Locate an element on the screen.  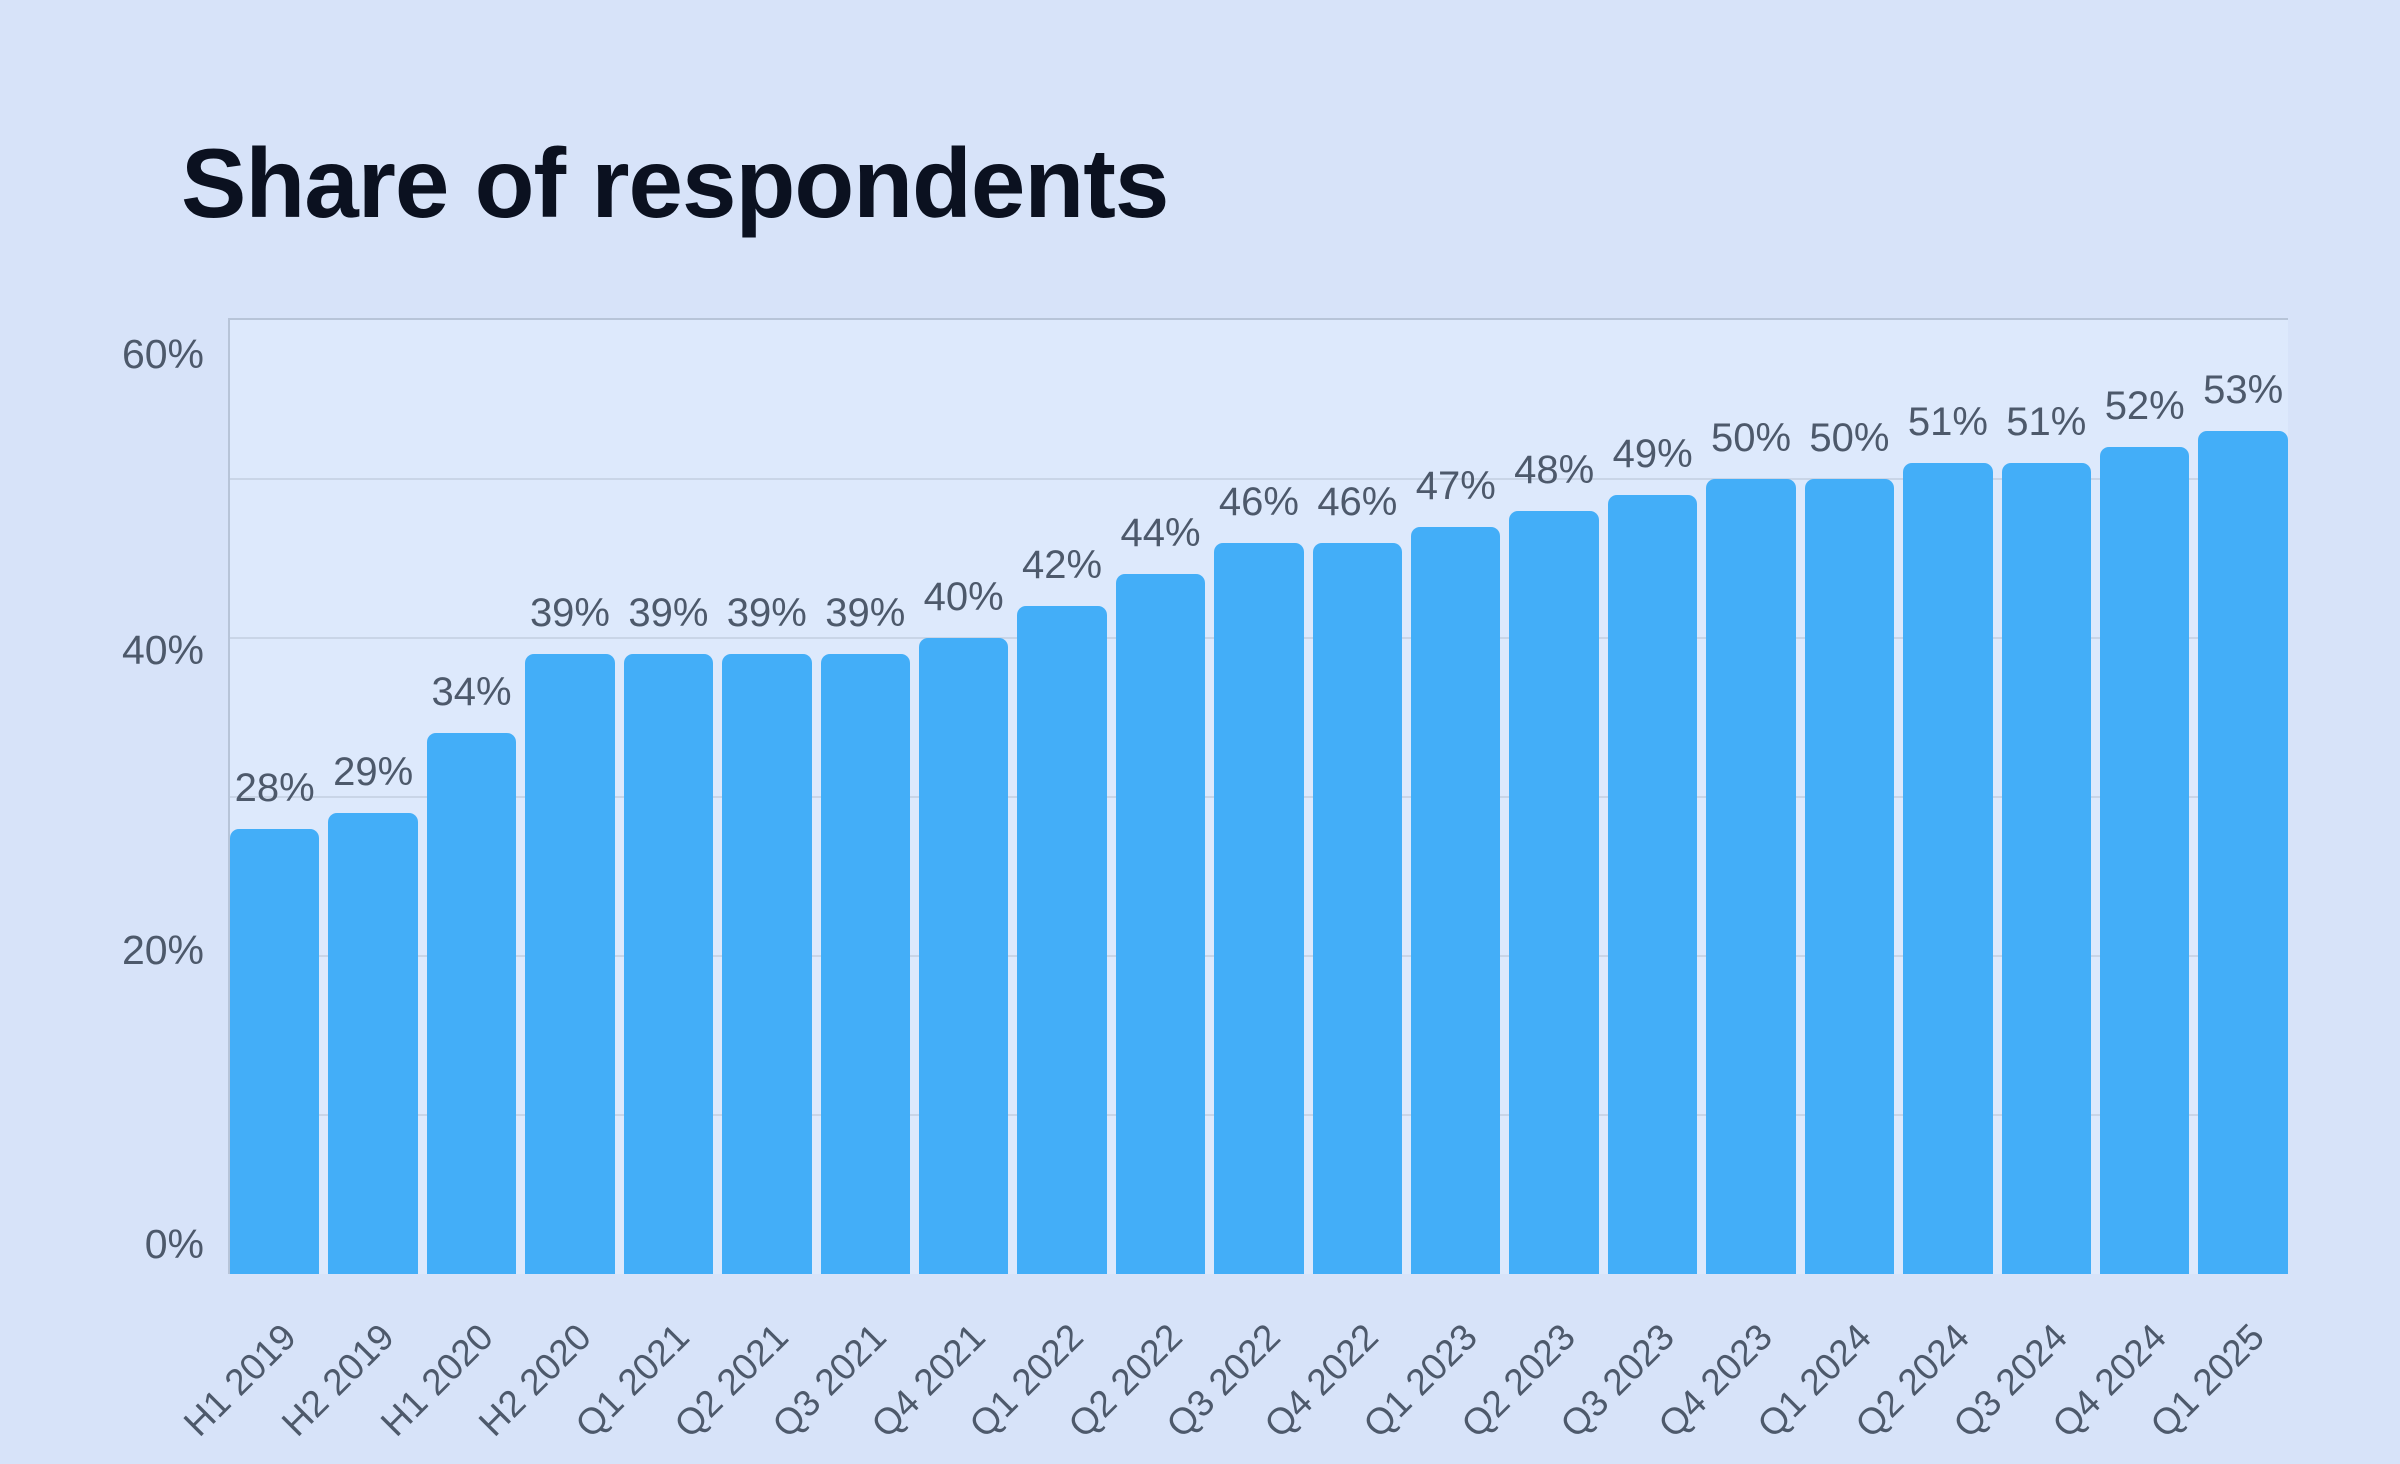
bar-value-label: 44% is located at coordinates (1160, 533).